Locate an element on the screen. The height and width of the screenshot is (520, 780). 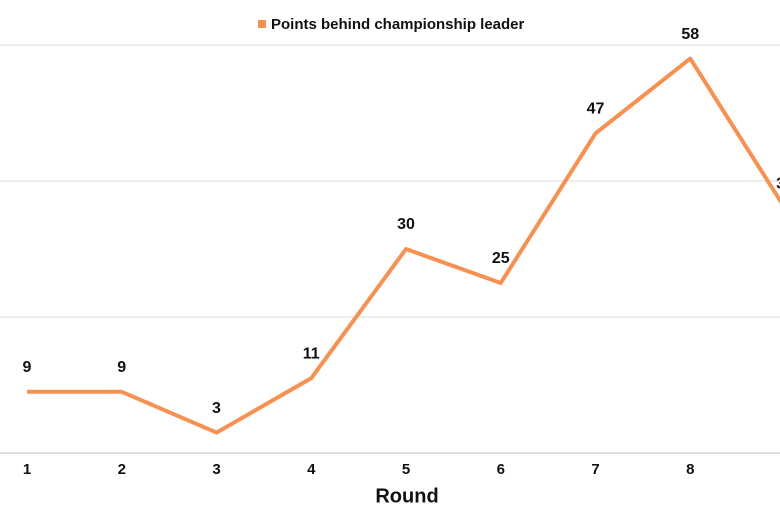
x-tick-label: 8 is located at coordinates (690, 469).